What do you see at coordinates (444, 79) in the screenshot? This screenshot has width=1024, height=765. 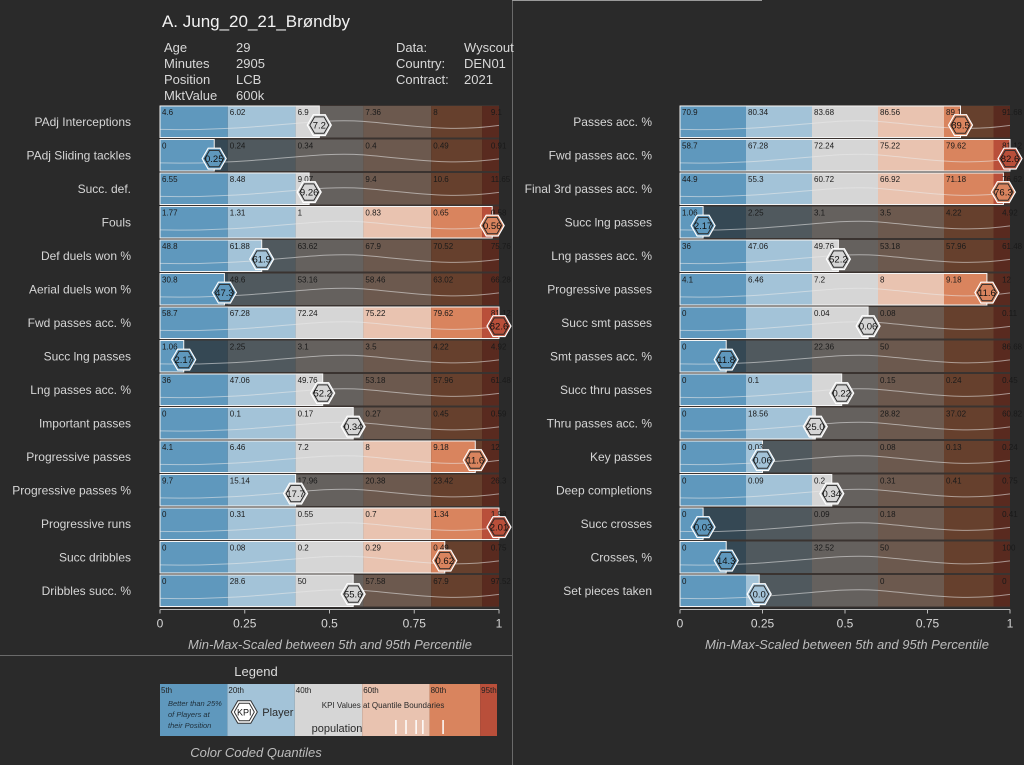 I see `info-row-contract: Contract: 2021` at bounding box center [444, 79].